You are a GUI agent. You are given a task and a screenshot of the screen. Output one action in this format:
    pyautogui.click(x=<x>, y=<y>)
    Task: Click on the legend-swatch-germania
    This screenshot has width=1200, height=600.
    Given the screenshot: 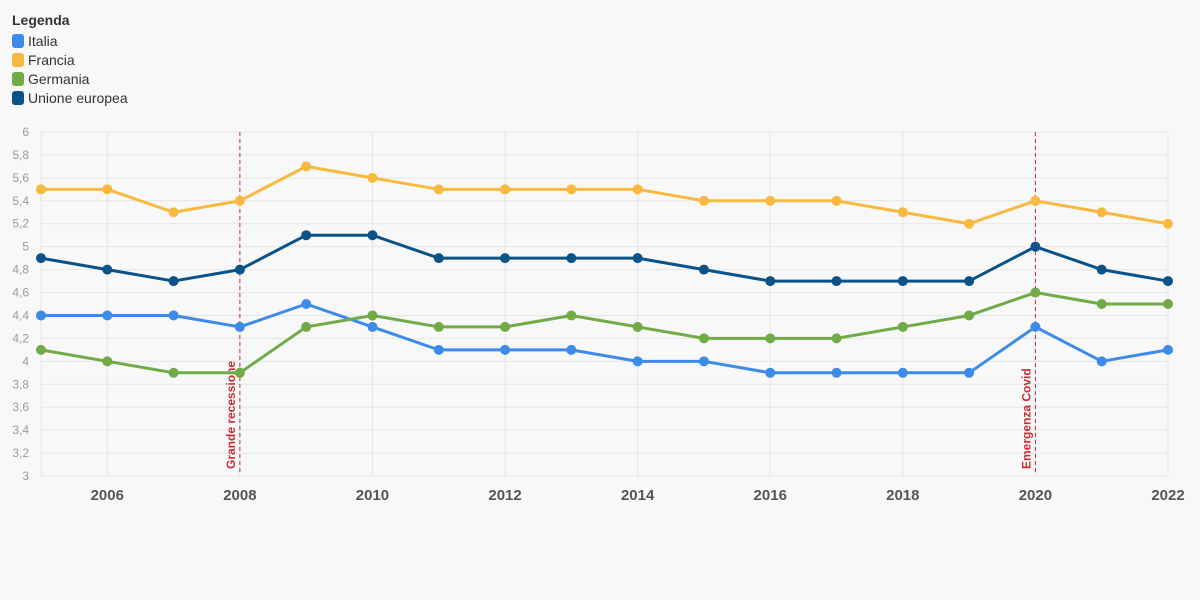 What is the action you would take?
    pyautogui.click(x=18, y=78)
    